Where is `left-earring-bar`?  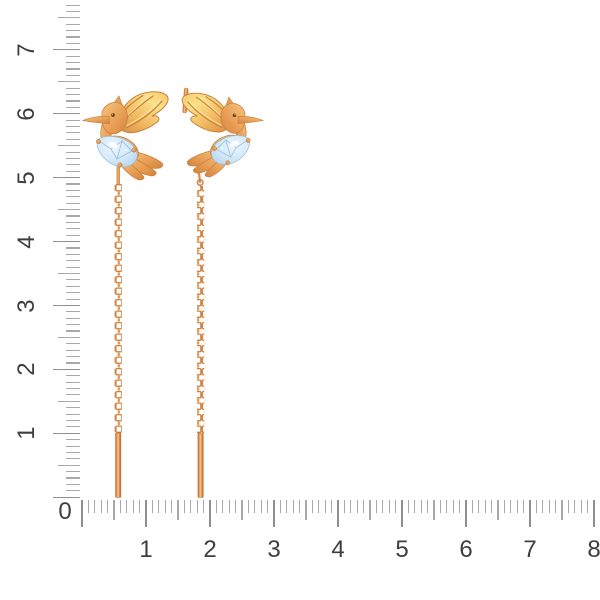
left-earring-bar is located at coordinates (118, 465).